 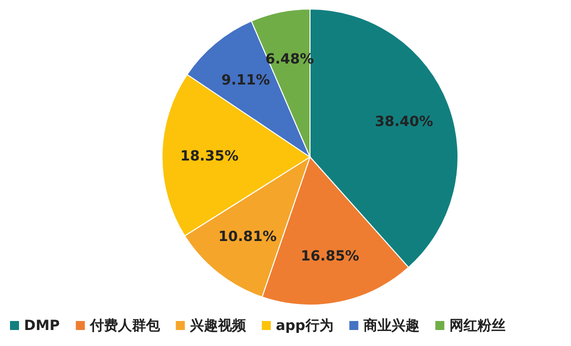 What do you see at coordinates (305, 326) in the screenshot?
I see `legend-label: app行为` at bounding box center [305, 326].